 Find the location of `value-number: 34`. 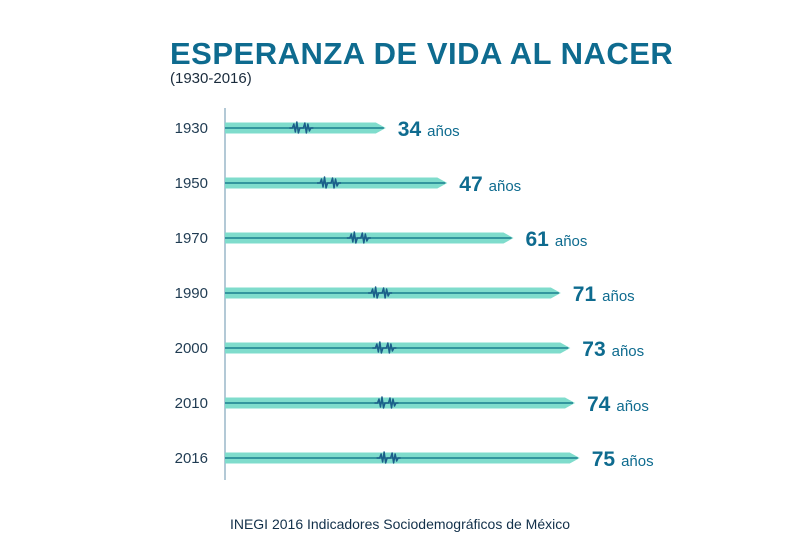

value-number: 34 is located at coordinates (410, 129).